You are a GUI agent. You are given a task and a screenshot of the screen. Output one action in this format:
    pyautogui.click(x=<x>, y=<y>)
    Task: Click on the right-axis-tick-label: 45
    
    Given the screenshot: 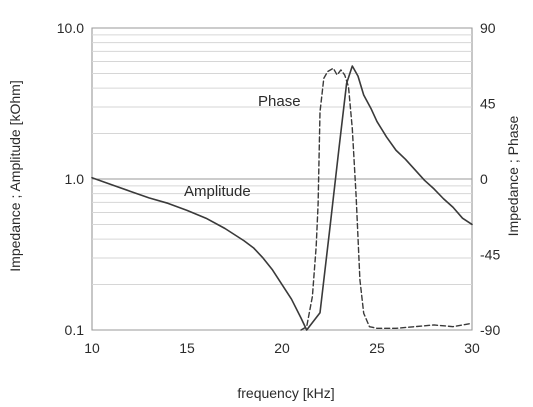 What is the action you would take?
    pyautogui.click(x=488, y=104)
    